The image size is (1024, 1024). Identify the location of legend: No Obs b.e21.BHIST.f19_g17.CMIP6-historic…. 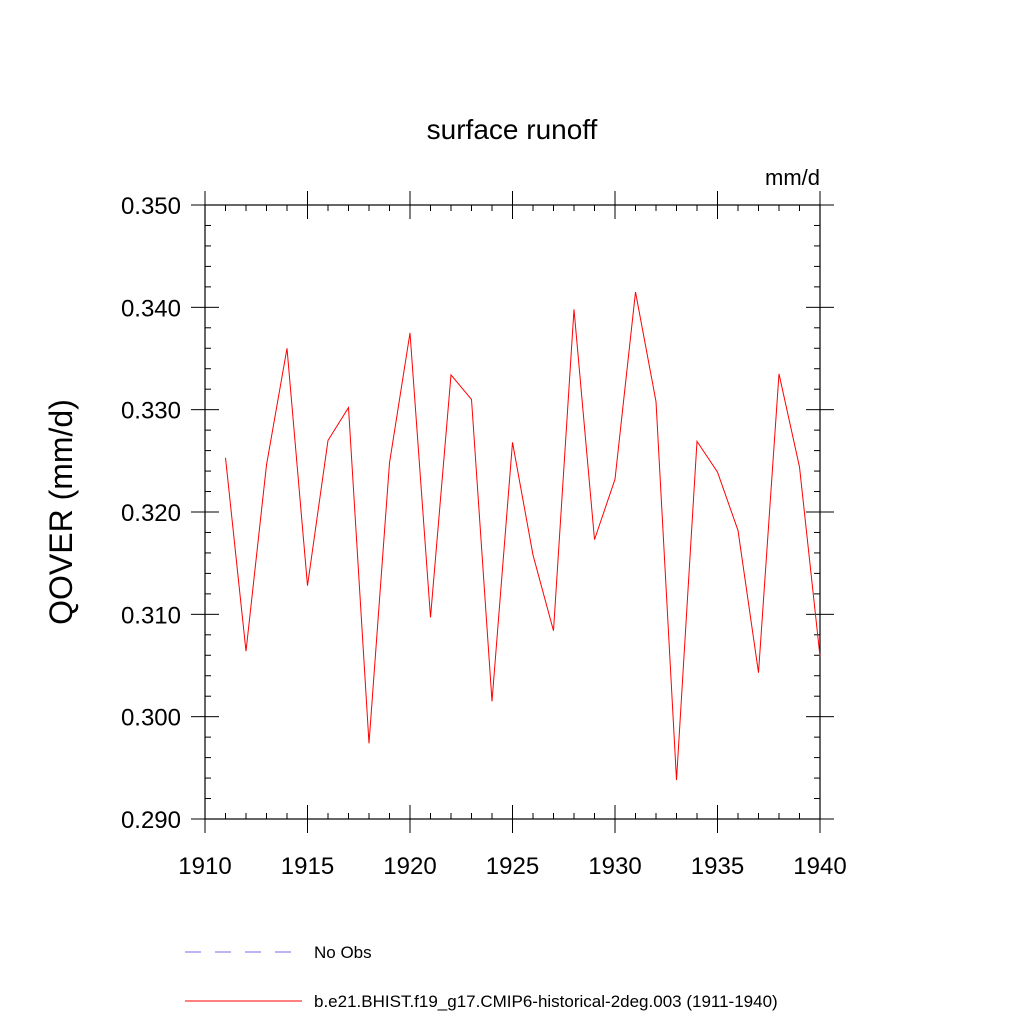
(481, 977).